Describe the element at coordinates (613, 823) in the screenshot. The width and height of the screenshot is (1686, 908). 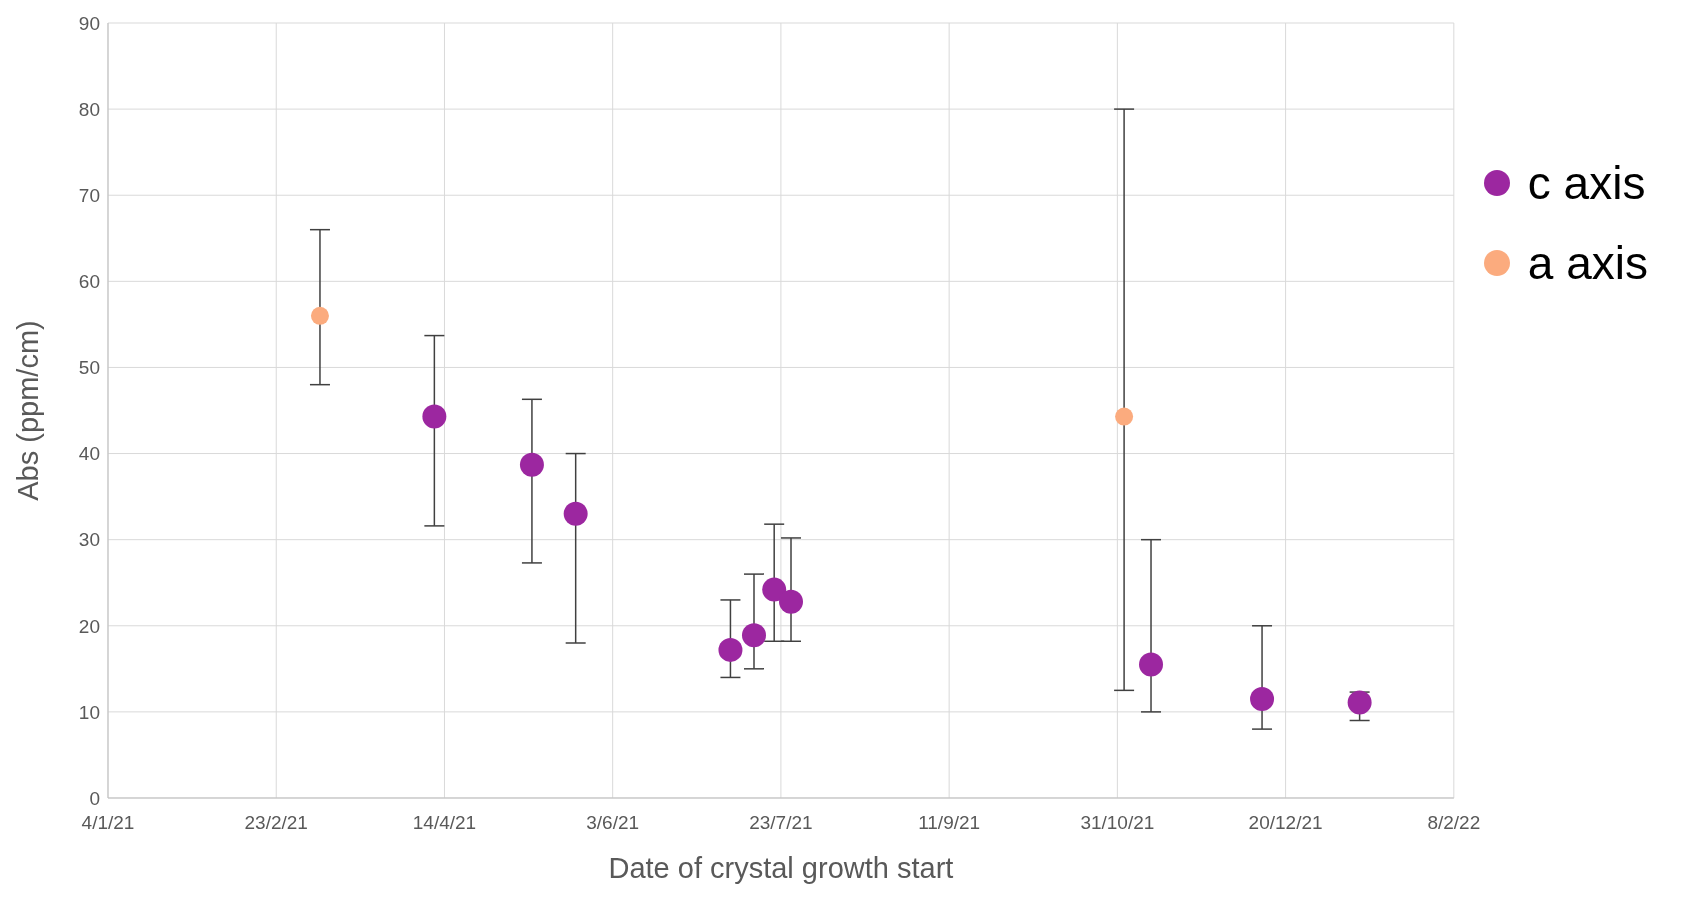
I see `x-tick-label: 3/6/21` at that location.